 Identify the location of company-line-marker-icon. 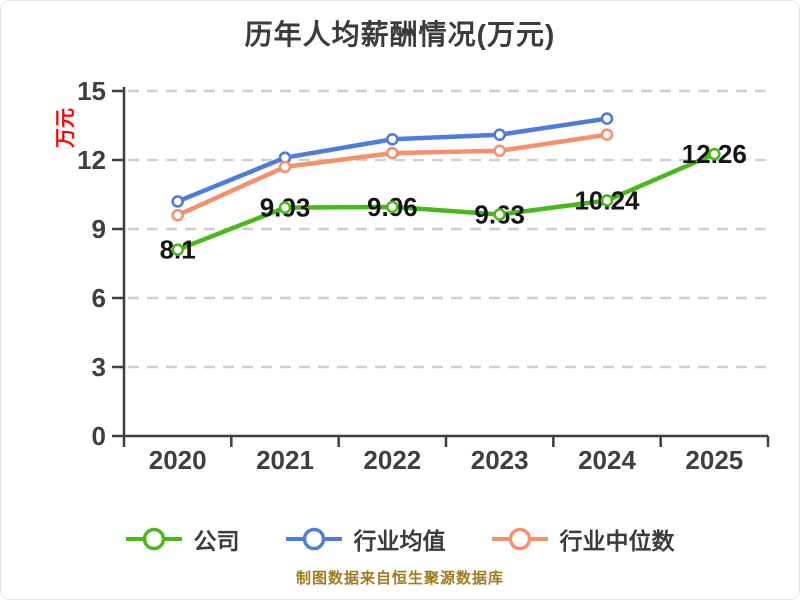
(153, 539).